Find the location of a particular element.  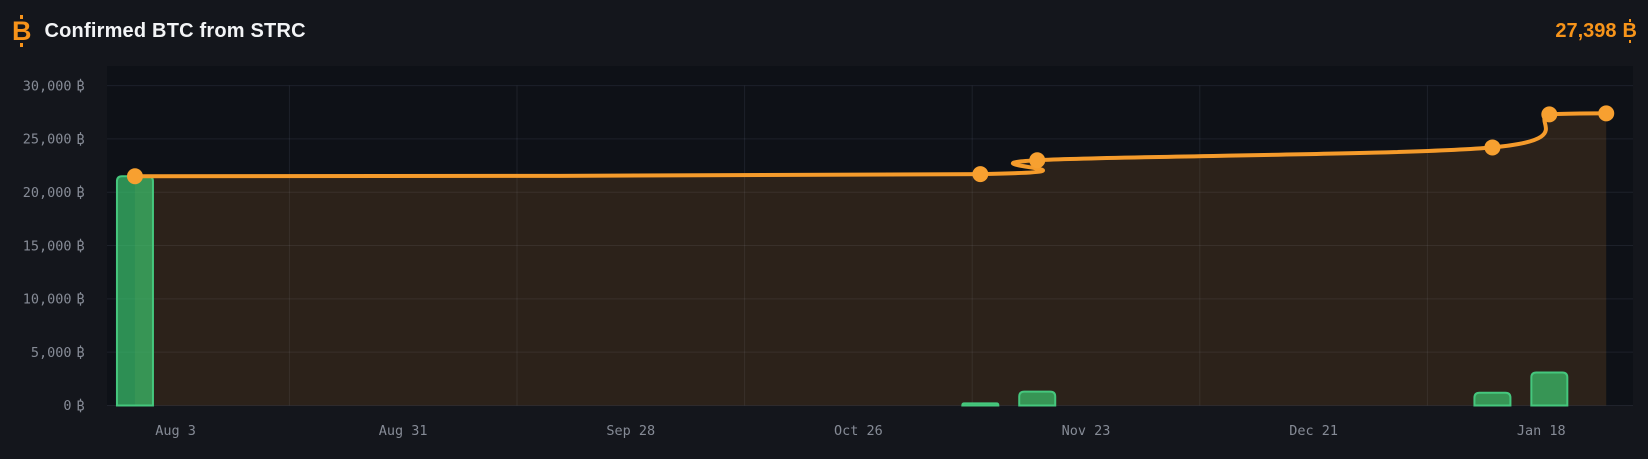

y-axis-label: 15,000 is located at coordinates (47, 246).